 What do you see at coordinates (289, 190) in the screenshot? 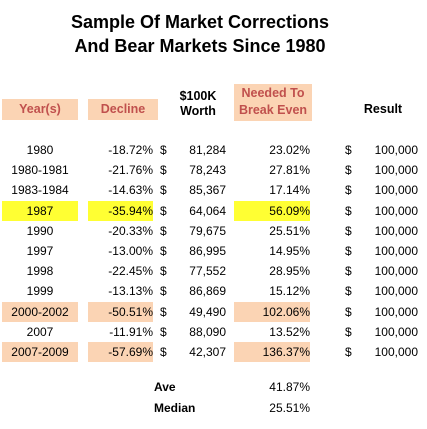
I see `cell-needed: 17.14%` at bounding box center [289, 190].